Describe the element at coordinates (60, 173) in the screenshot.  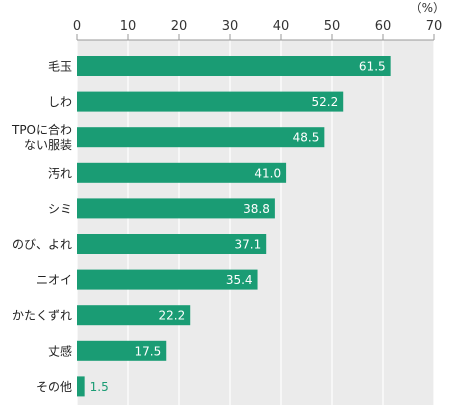
I see `category-label: 汚れ` at that location.